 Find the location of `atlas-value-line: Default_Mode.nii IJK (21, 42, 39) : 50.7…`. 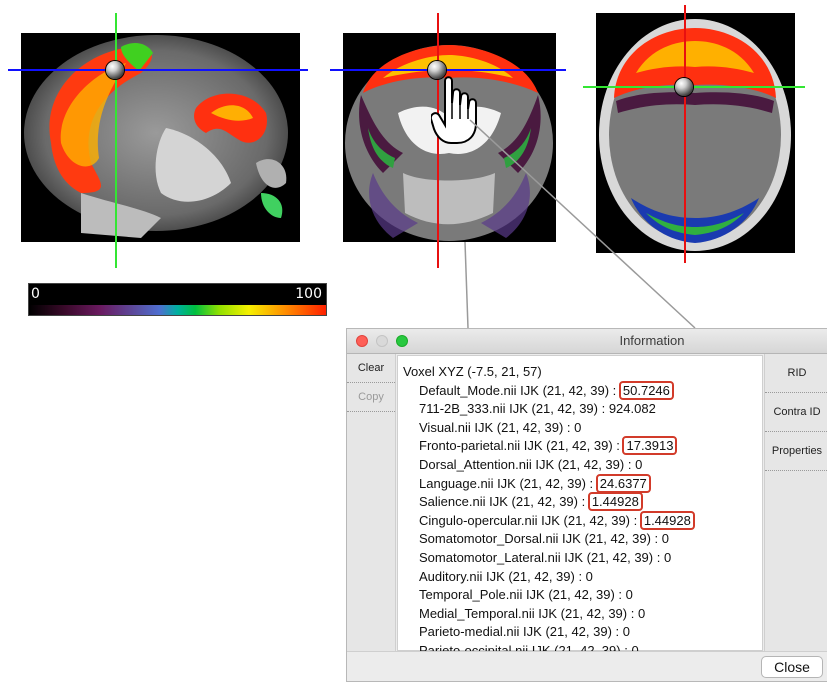

atlas-value-line: Default_Mode.nii IJK (21, 42, 39) : 50.7… is located at coordinates (582, 390).